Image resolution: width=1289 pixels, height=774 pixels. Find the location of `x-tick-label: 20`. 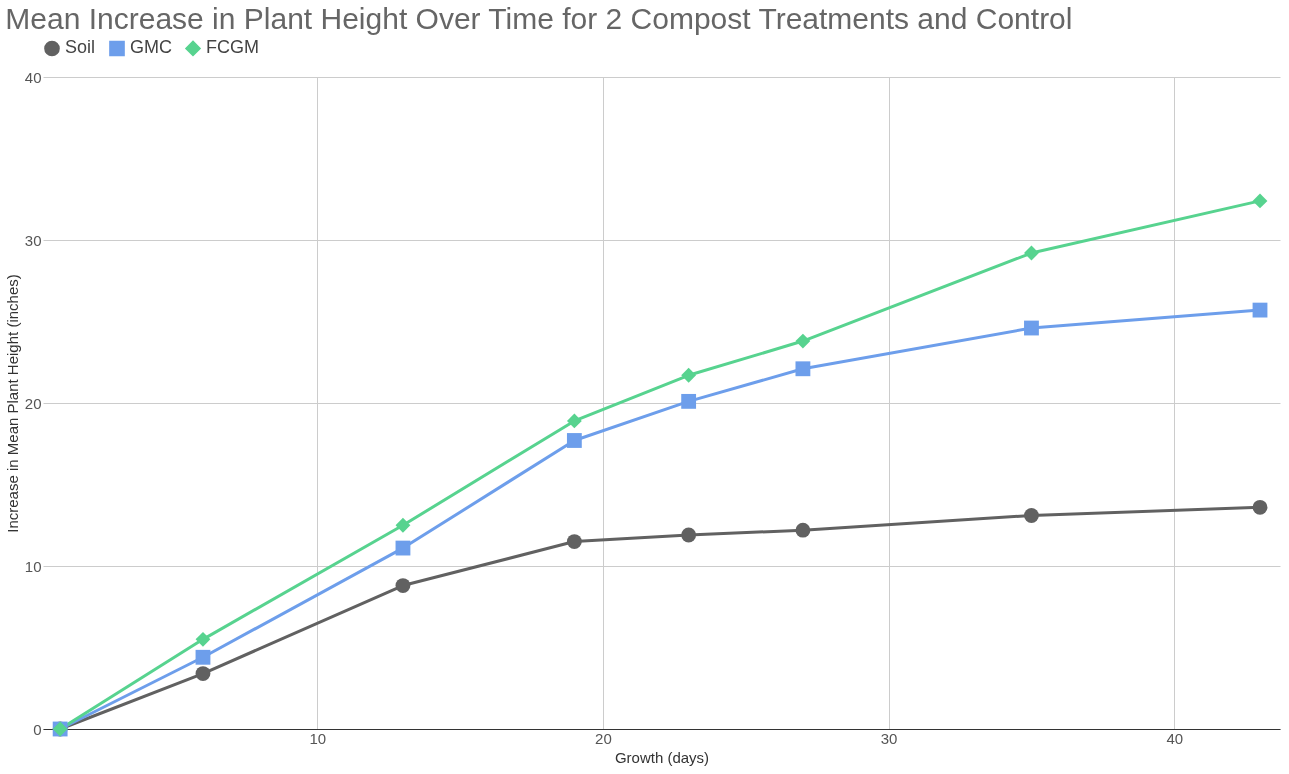

x-tick-label: 20 is located at coordinates (603, 738).